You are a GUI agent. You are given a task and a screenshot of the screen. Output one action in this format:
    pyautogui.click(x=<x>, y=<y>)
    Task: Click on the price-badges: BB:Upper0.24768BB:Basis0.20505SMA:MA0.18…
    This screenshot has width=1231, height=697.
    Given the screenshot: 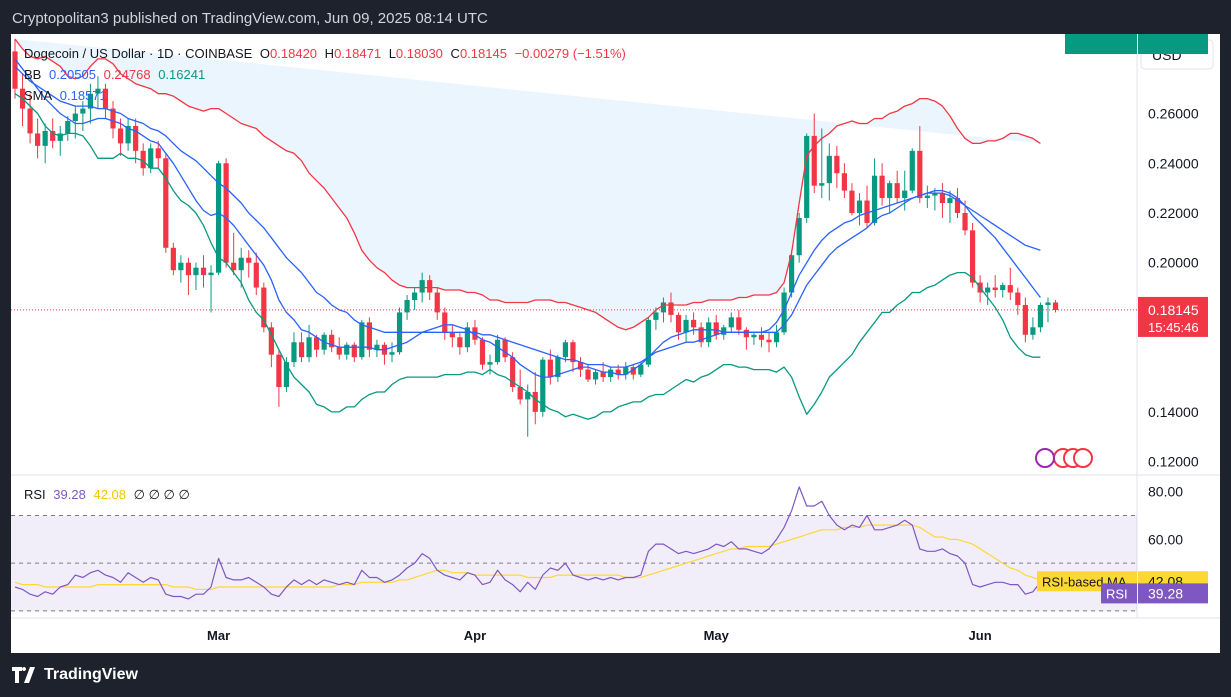 What is the action you would take?
    pyautogui.click(x=1121, y=319)
    